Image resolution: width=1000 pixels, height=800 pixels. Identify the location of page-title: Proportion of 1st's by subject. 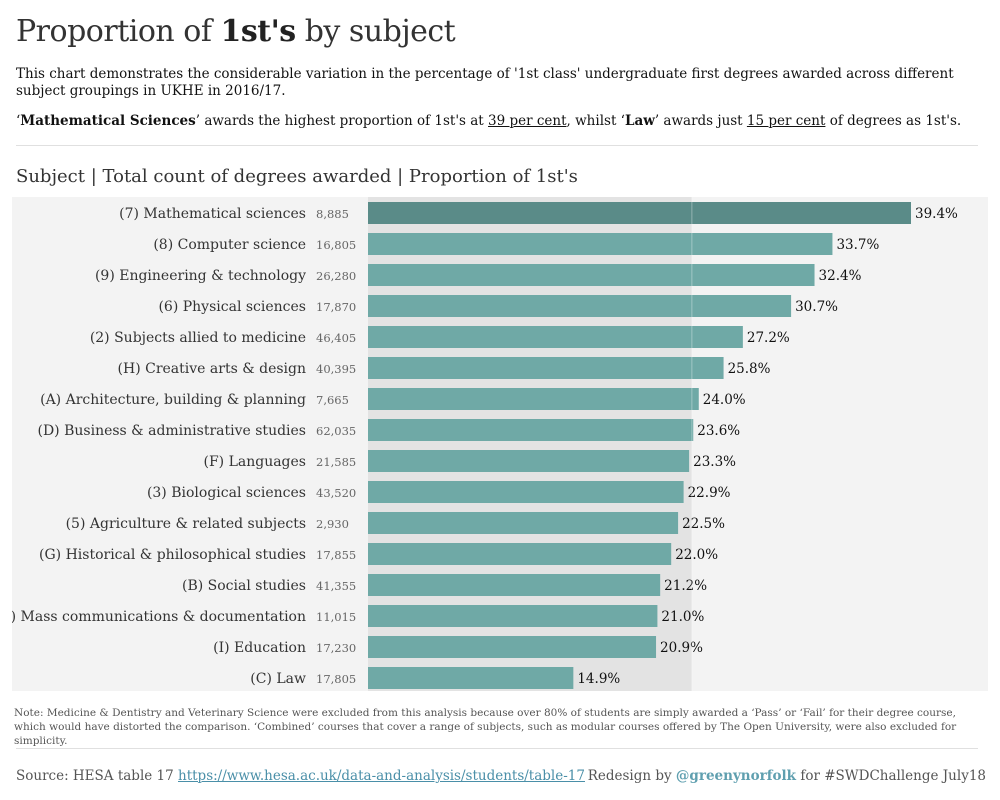
(236, 31).